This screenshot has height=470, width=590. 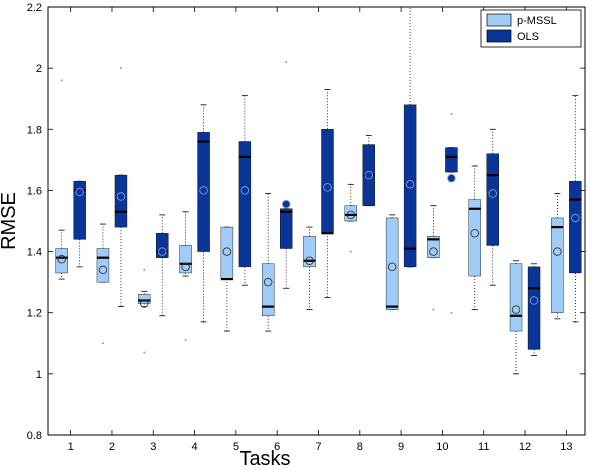 I want to click on legend: p-MSSL OLS, so click(x=531, y=28).